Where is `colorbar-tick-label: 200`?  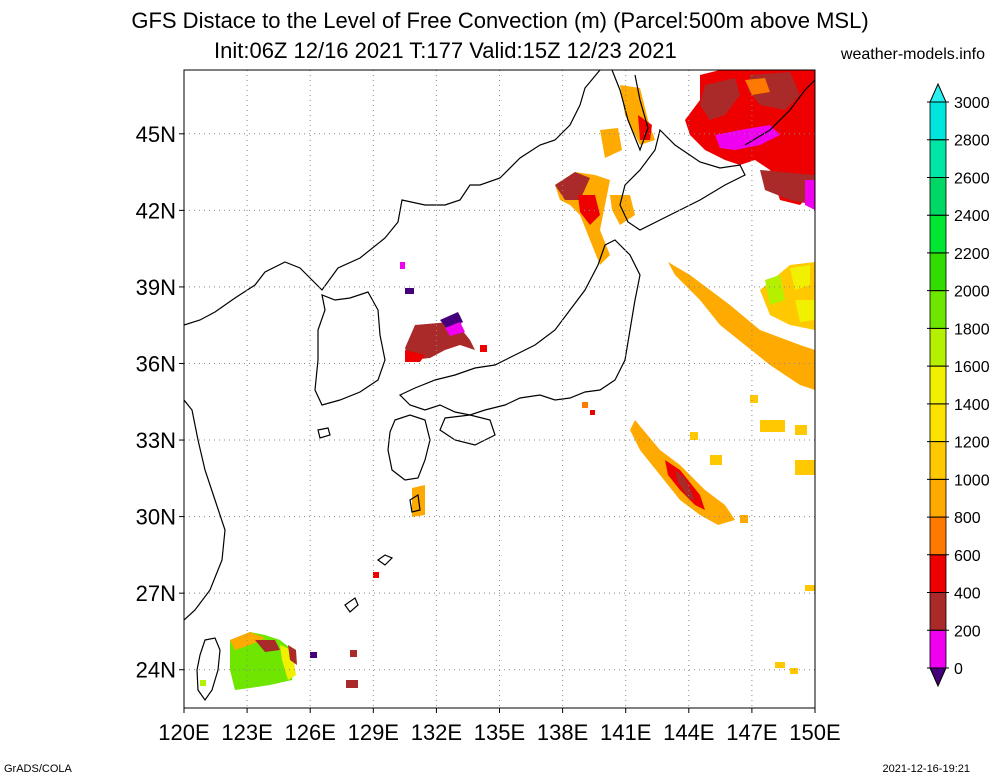
colorbar-tick-label: 200 is located at coordinates (967, 631).